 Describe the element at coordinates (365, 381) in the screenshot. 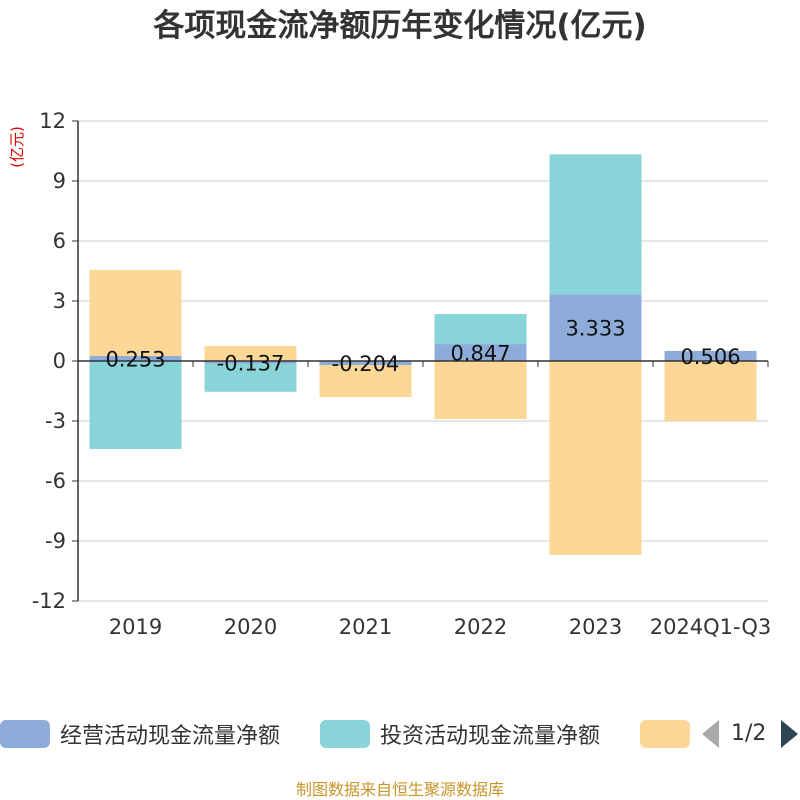

I see `bar-series-3-2021` at that location.